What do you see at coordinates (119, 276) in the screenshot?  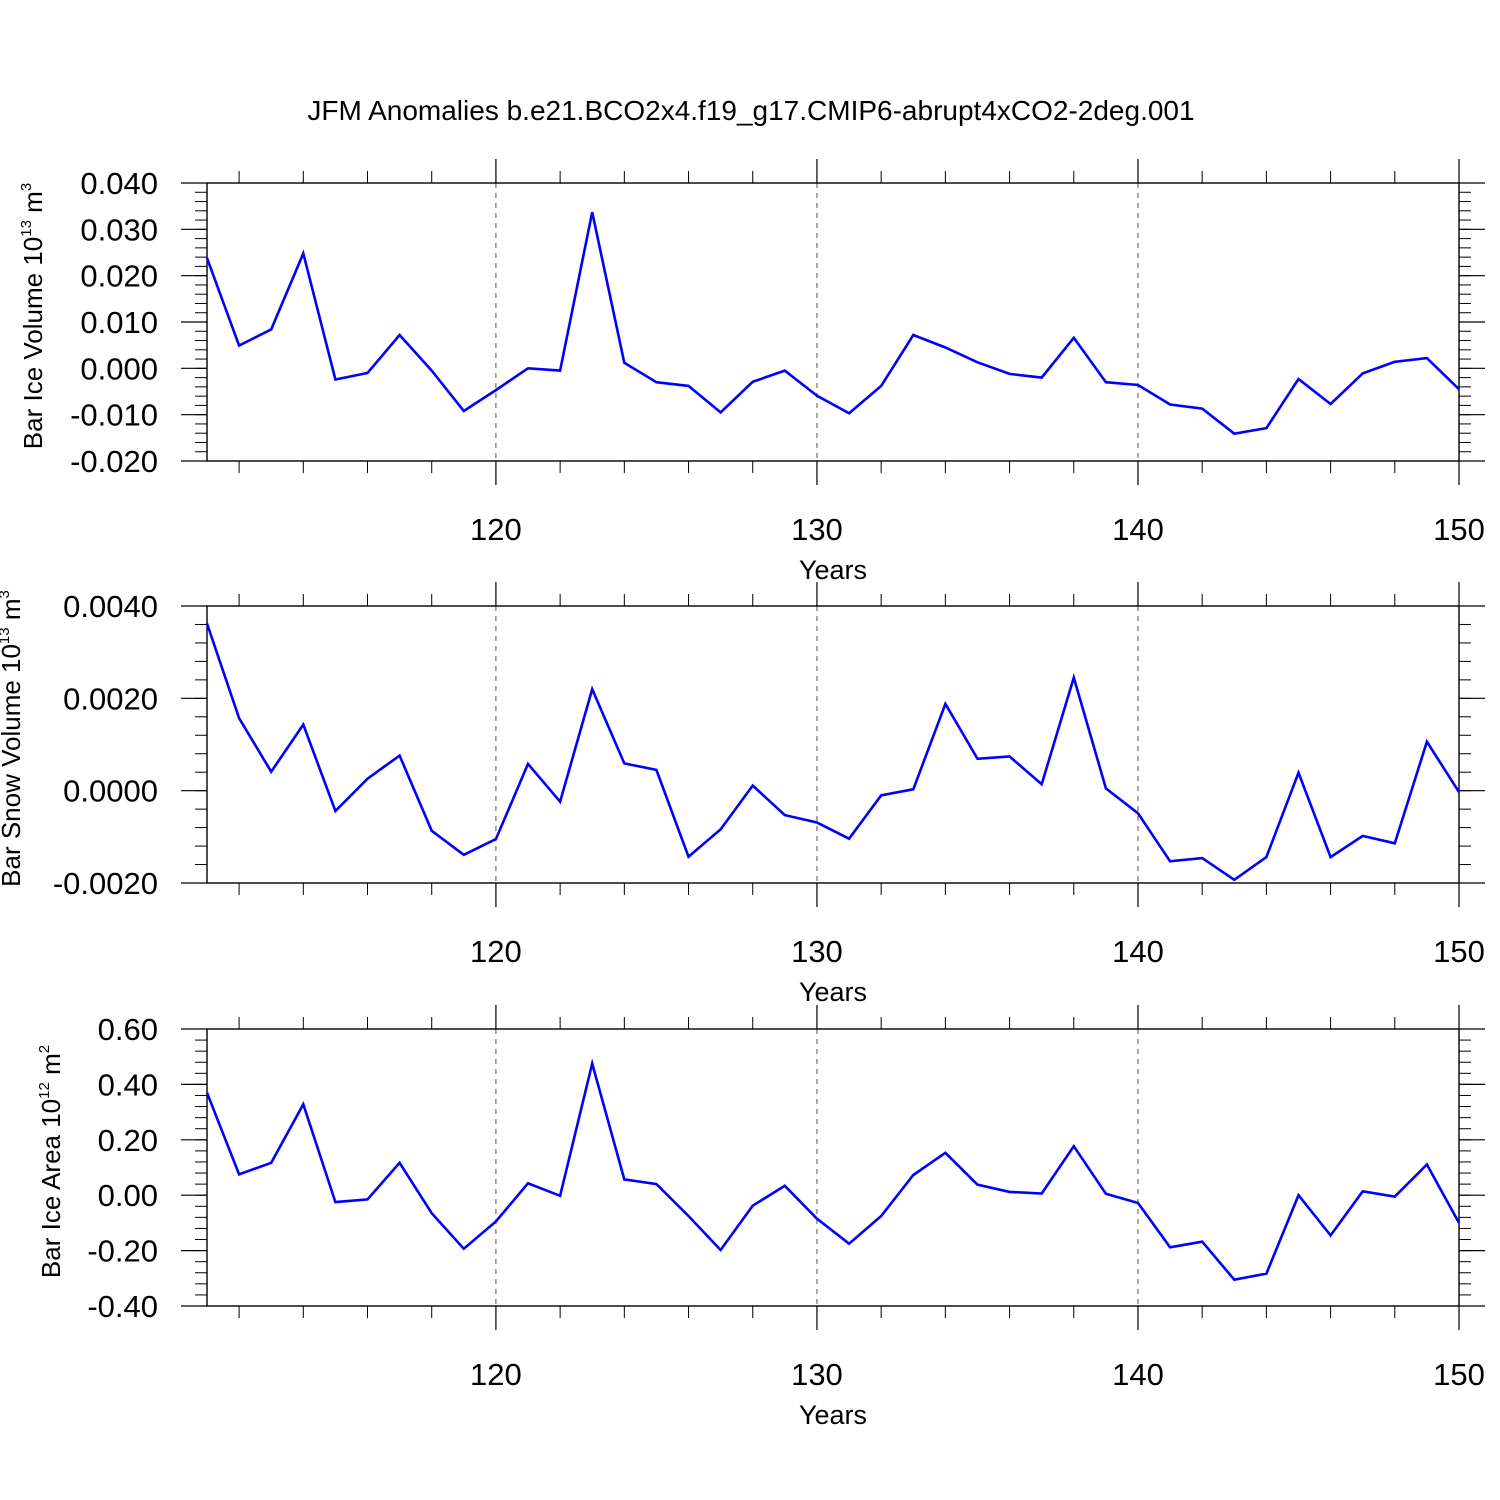 I see `y-tick-label: 0.020` at bounding box center [119, 276].